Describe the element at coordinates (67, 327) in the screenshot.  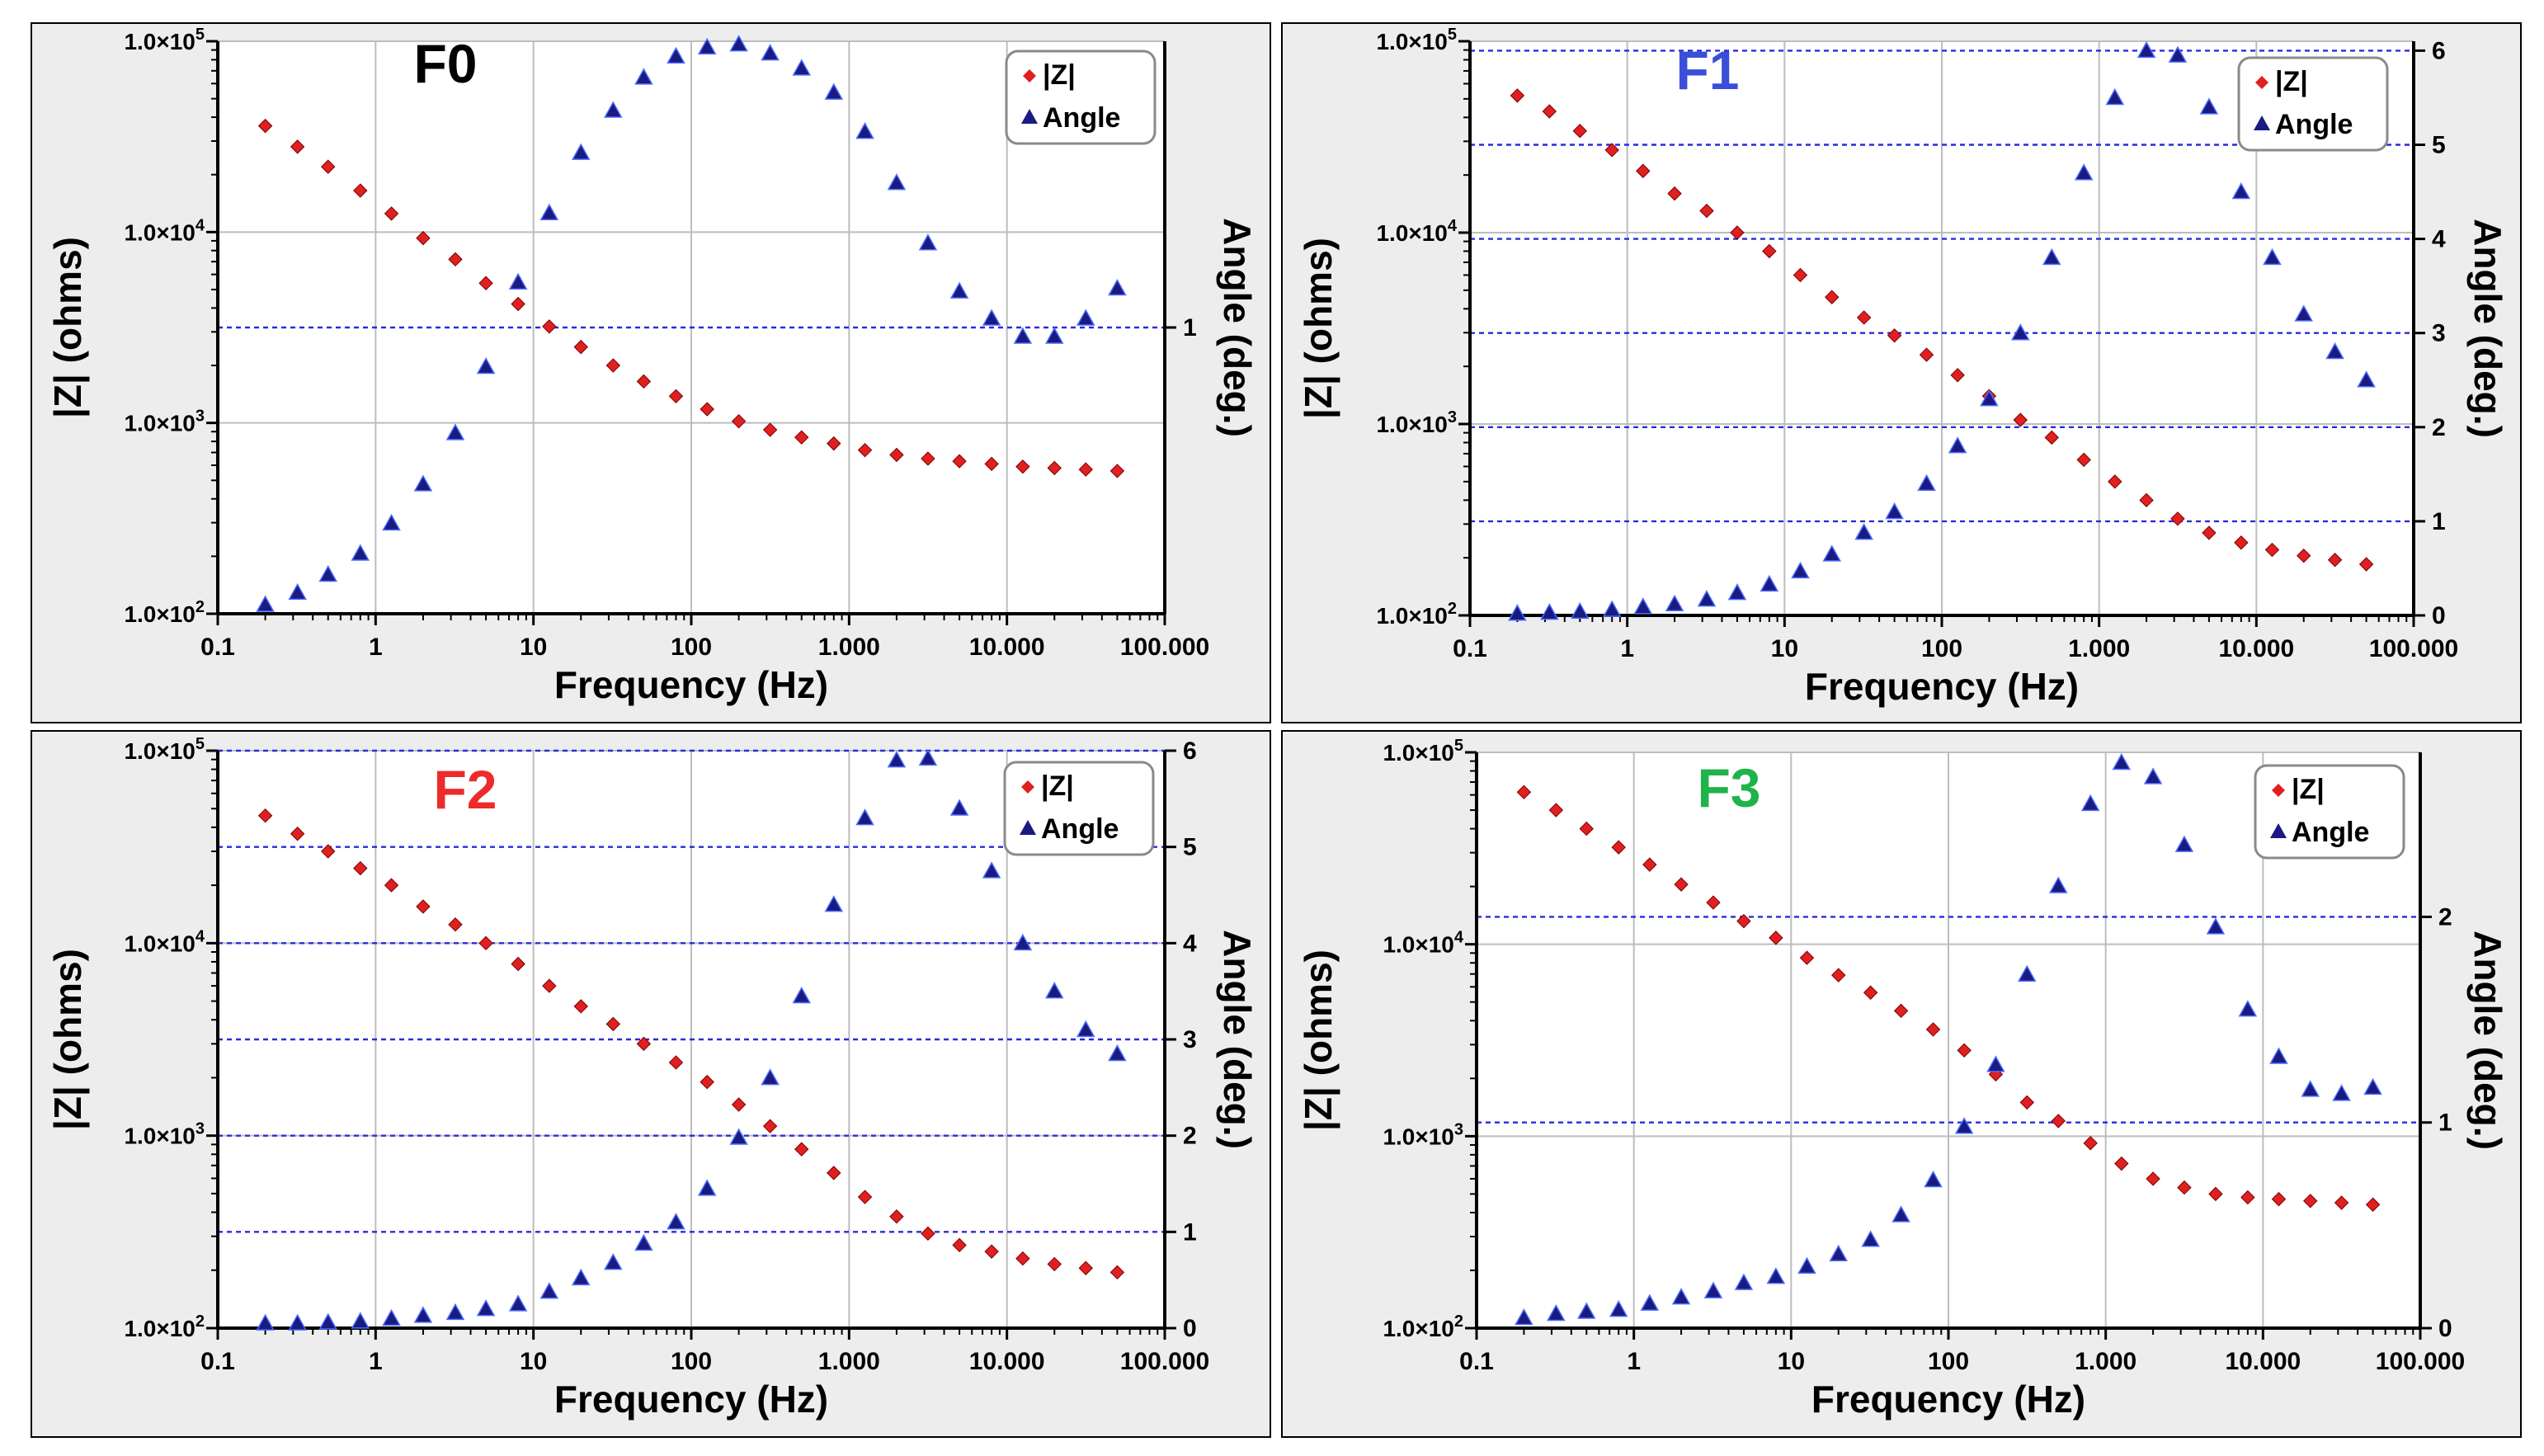
I see `y-axis-title-left: |Z| (ohms)` at that location.